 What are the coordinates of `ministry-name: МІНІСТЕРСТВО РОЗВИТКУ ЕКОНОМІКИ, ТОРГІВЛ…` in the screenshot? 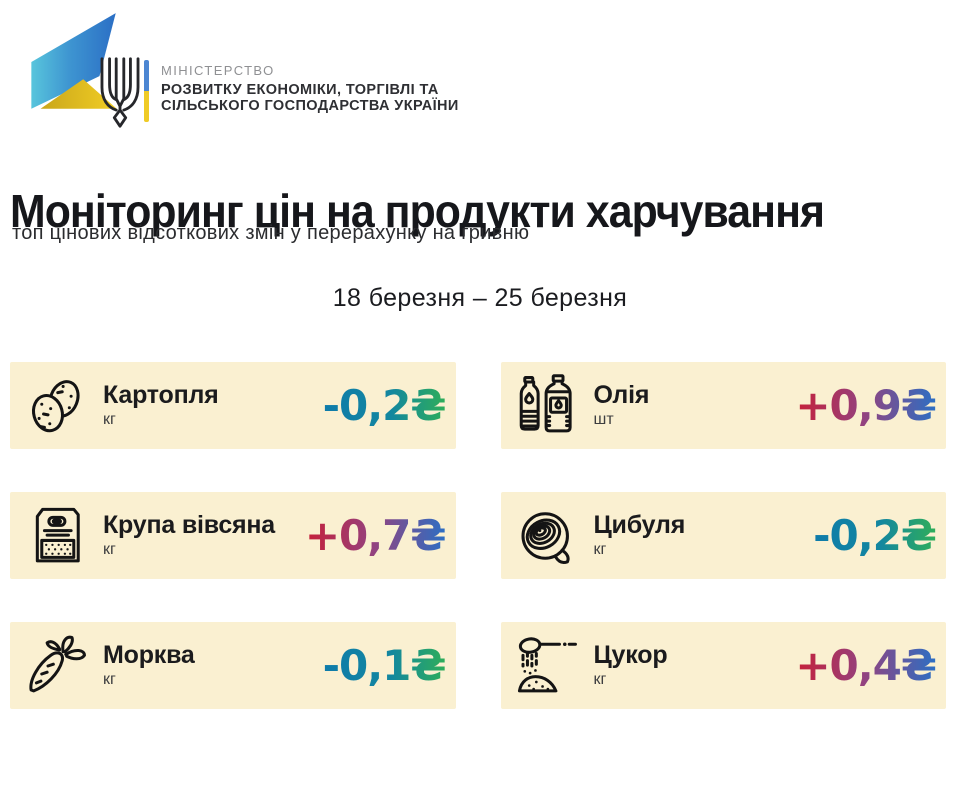 It's located at (310, 88).